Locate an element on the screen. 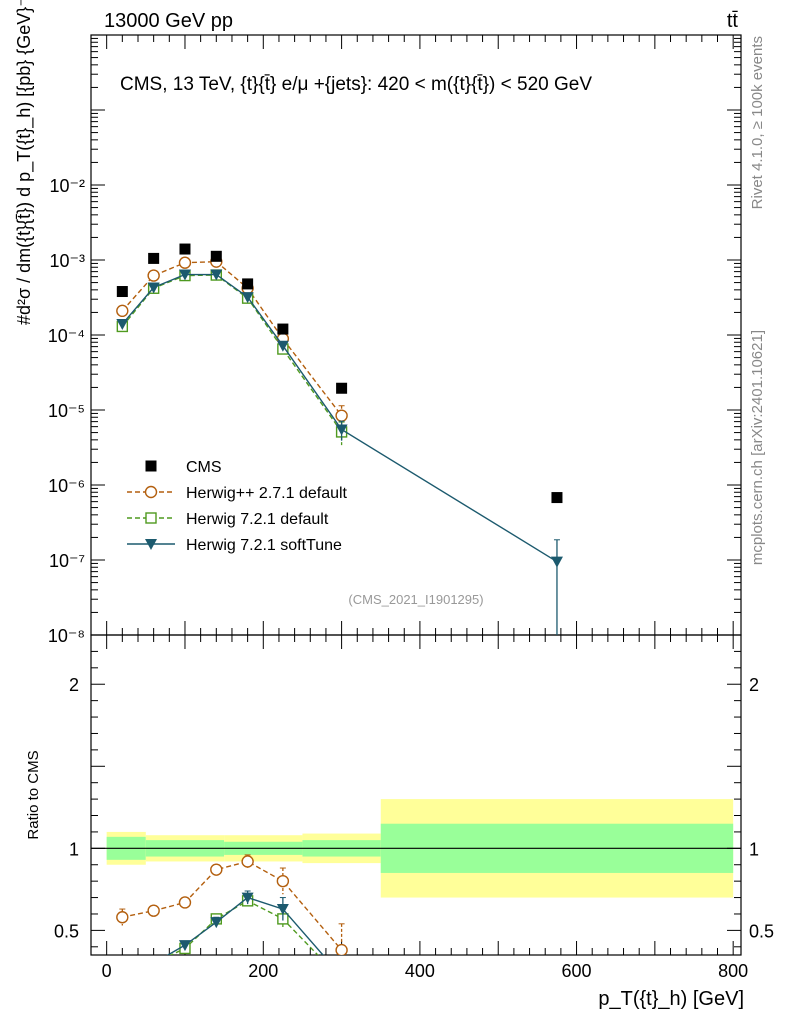 This screenshot has width=786, height=1024. x-tick-label: 0 is located at coordinates (107, 971).